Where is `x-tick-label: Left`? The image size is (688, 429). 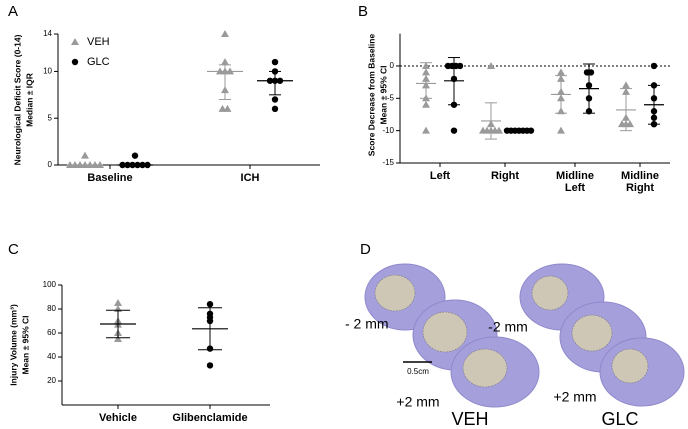
x-tick-label: Left is located at coordinates (440, 176).